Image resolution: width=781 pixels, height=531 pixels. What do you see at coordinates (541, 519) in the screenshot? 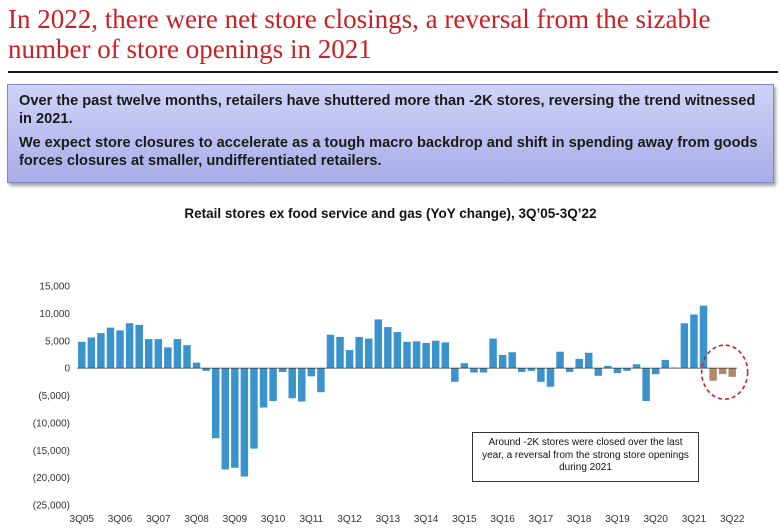
I see `x-tick-label: 3Q17` at bounding box center [541, 519].